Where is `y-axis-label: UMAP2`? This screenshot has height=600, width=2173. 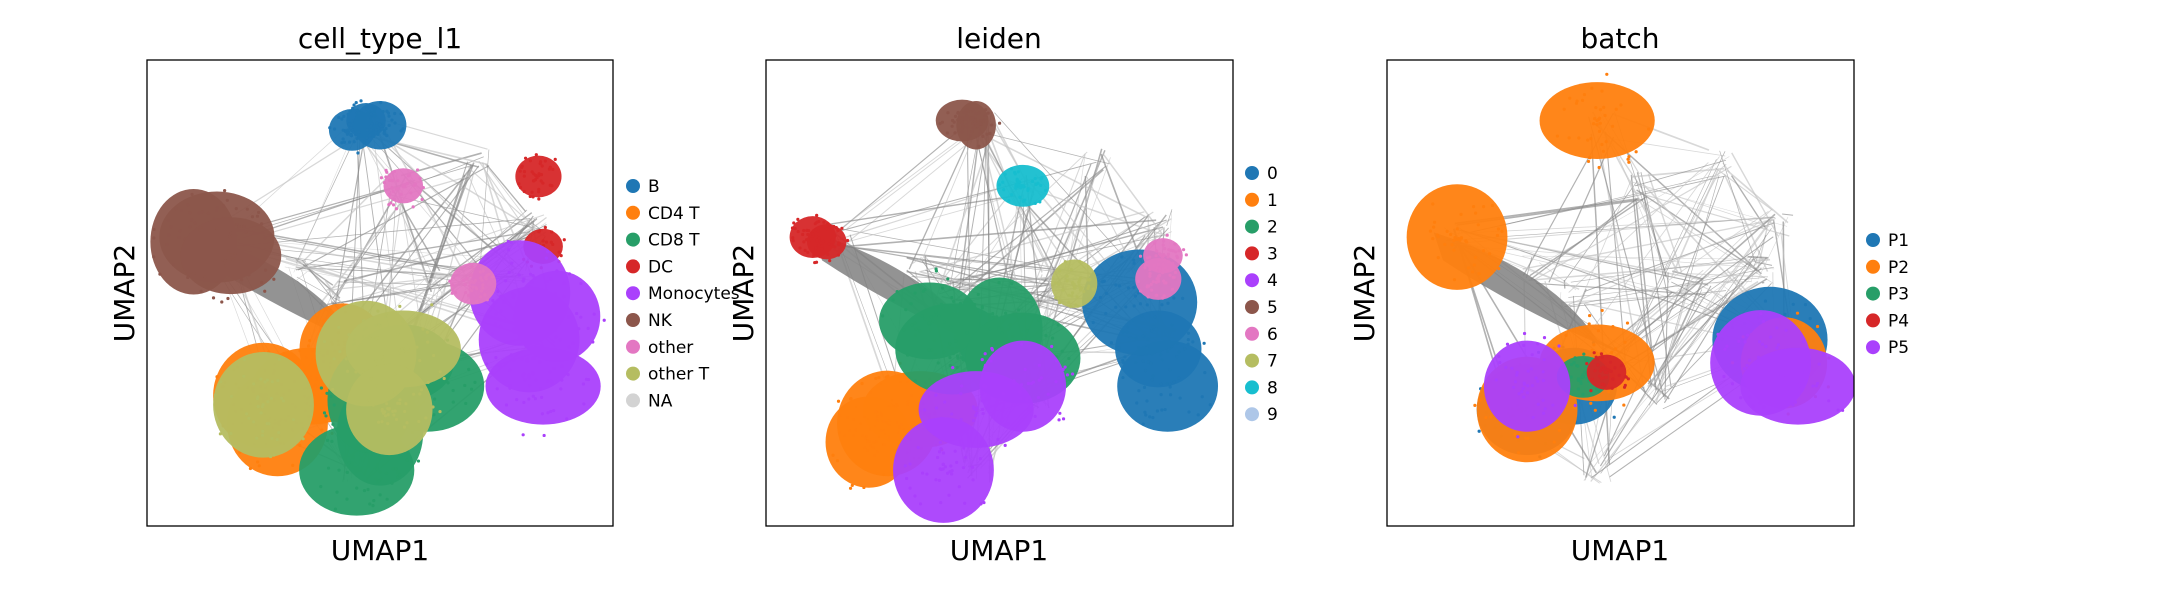
y-axis-label: UMAP2 is located at coordinates (124, 293).